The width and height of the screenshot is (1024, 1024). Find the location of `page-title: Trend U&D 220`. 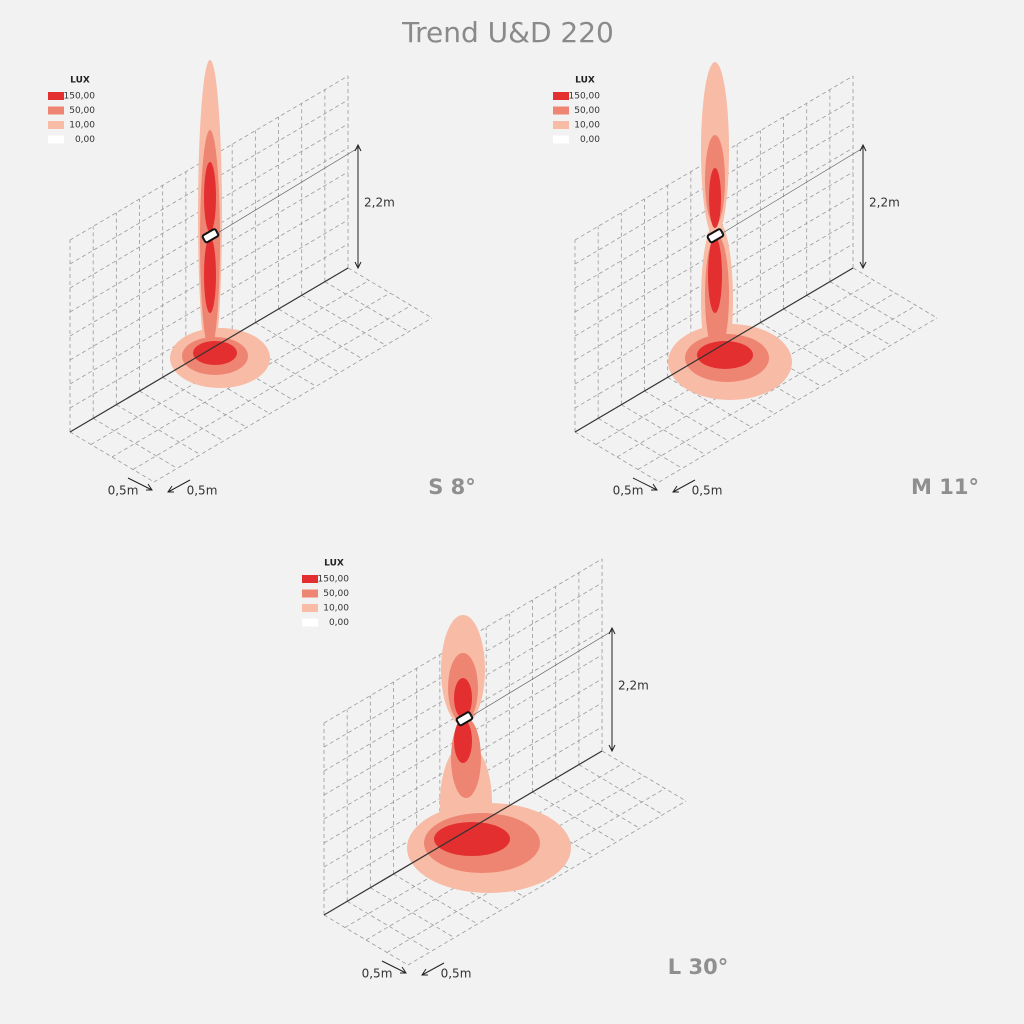

page-title: Trend U&D 220 is located at coordinates (507, 32).